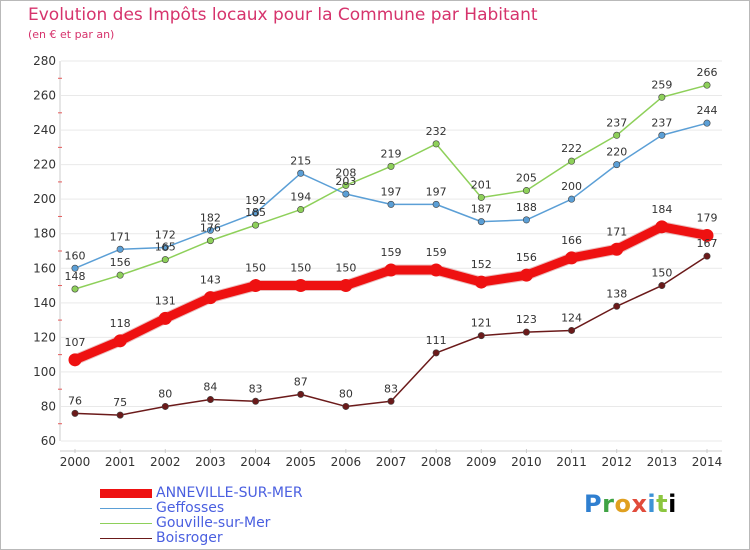 Image resolution: width=750 pixels, height=550 pixels. Describe the element at coordinates (120, 402) in the screenshot. I see `data-label: 75` at that location.